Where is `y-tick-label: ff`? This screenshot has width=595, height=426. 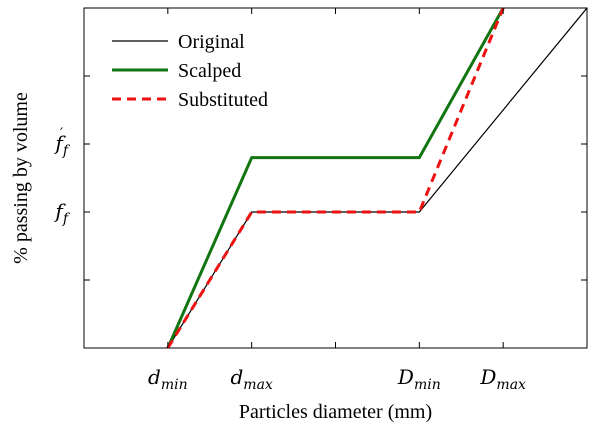
y-tick-label: ff is located at coordinates (61, 213).